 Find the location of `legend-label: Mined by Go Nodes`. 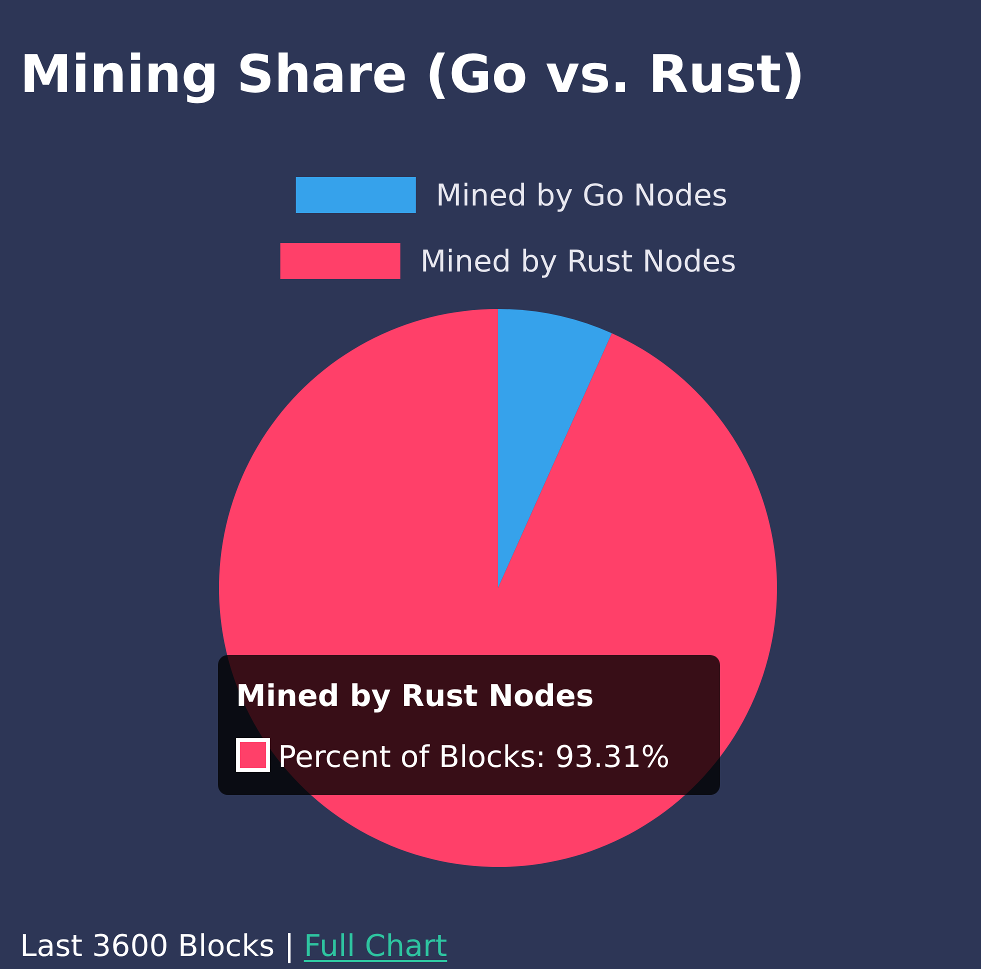

legend-label: Mined by Go Nodes is located at coordinates (582, 196).